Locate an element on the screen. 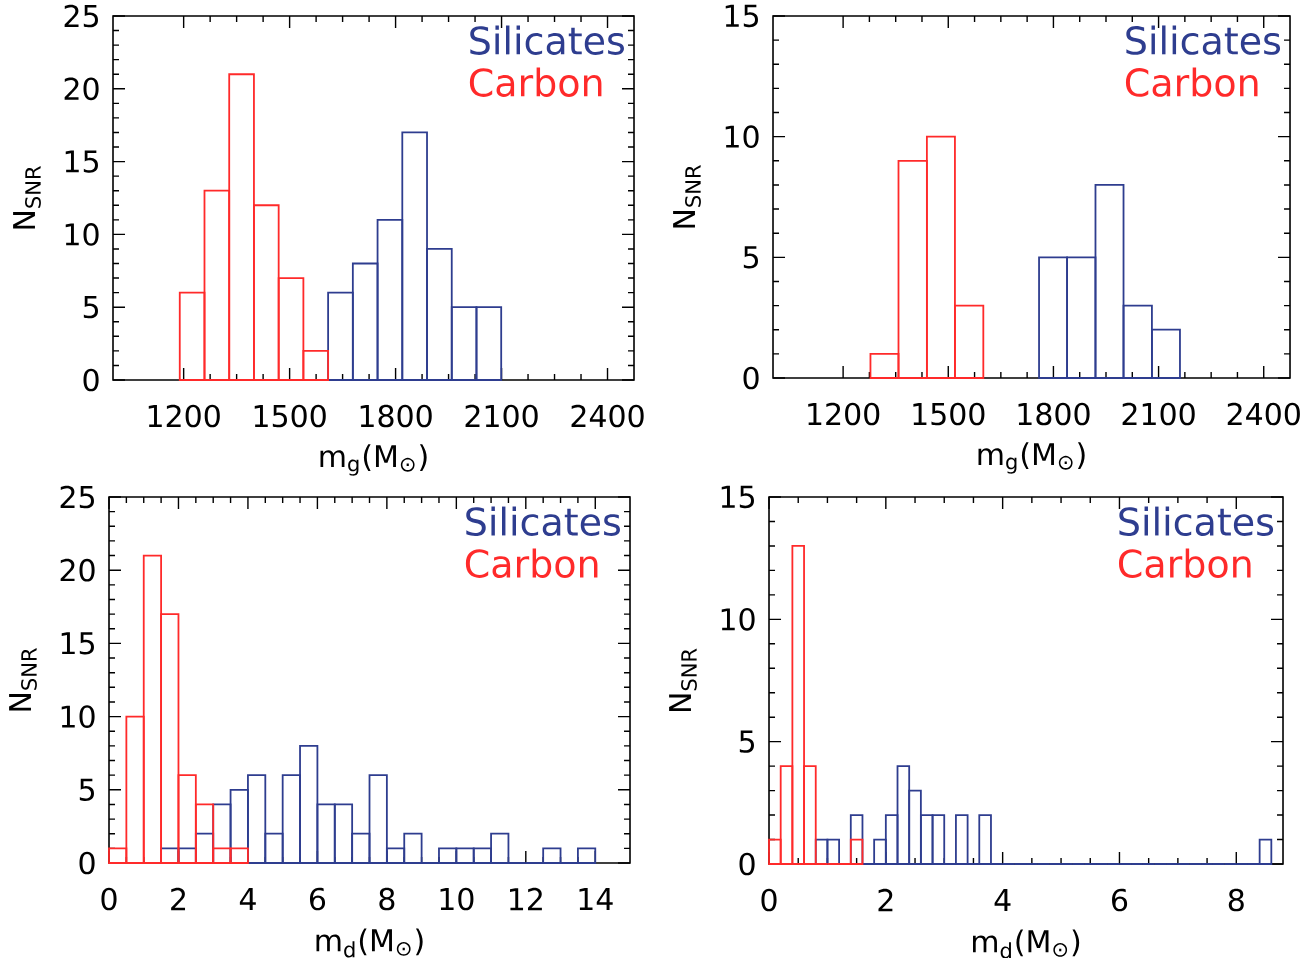  x-tick-label: 12 is located at coordinates (526, 899).